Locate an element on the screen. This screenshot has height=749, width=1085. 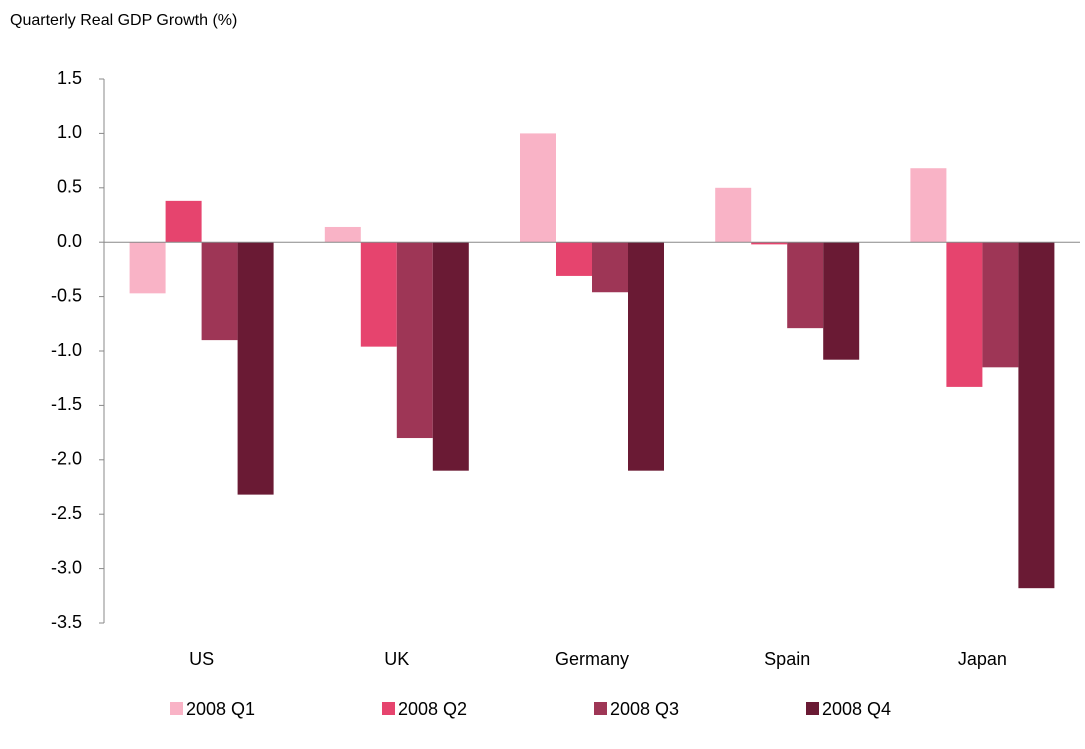
legend-label: 2008 Q2 is located at coordinates (432, 709).